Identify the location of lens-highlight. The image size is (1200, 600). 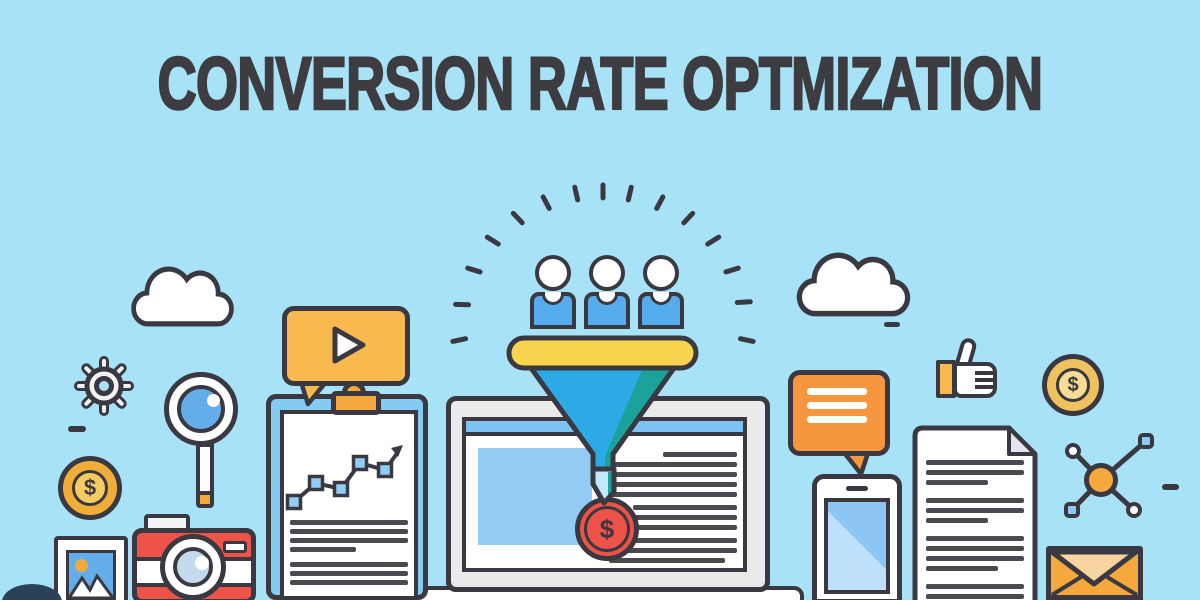
(202, 563).